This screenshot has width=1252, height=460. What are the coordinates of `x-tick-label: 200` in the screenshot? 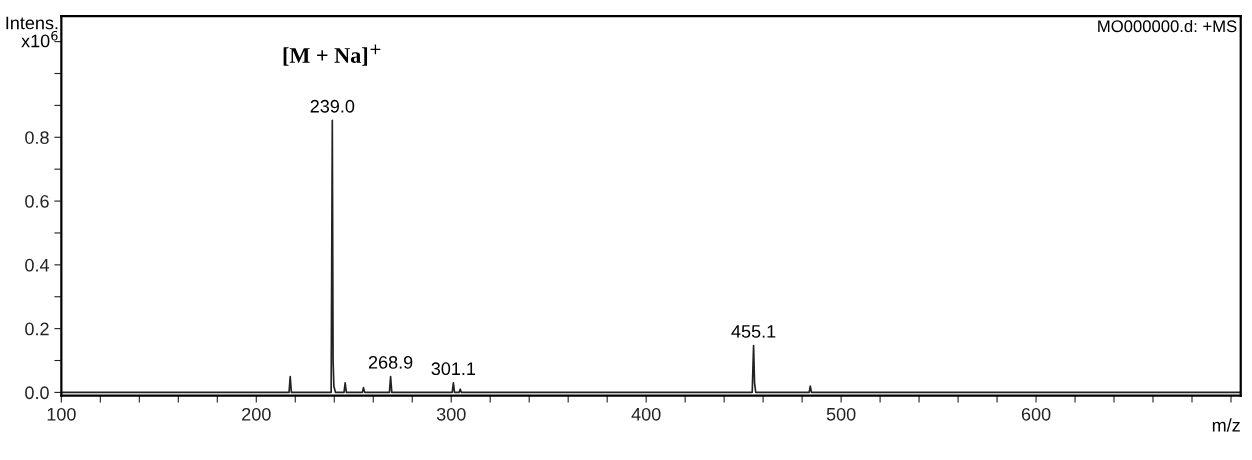 It's located at (256, 414).